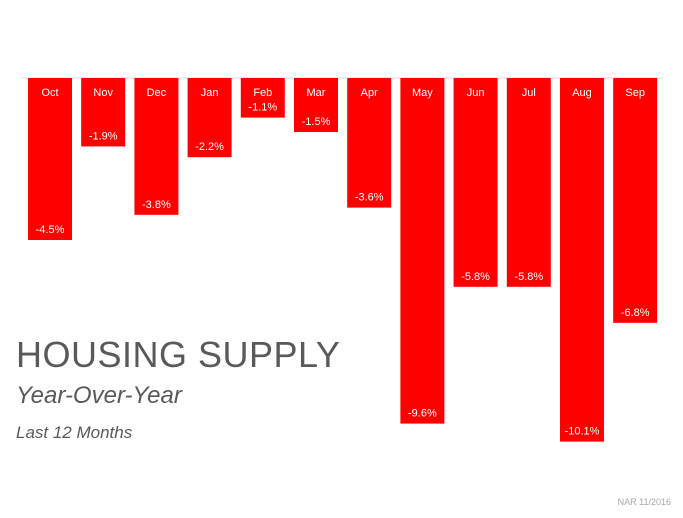  Describe the element at coordinates (582, 260) in the screenshot. I see `bar-aug` at that location.